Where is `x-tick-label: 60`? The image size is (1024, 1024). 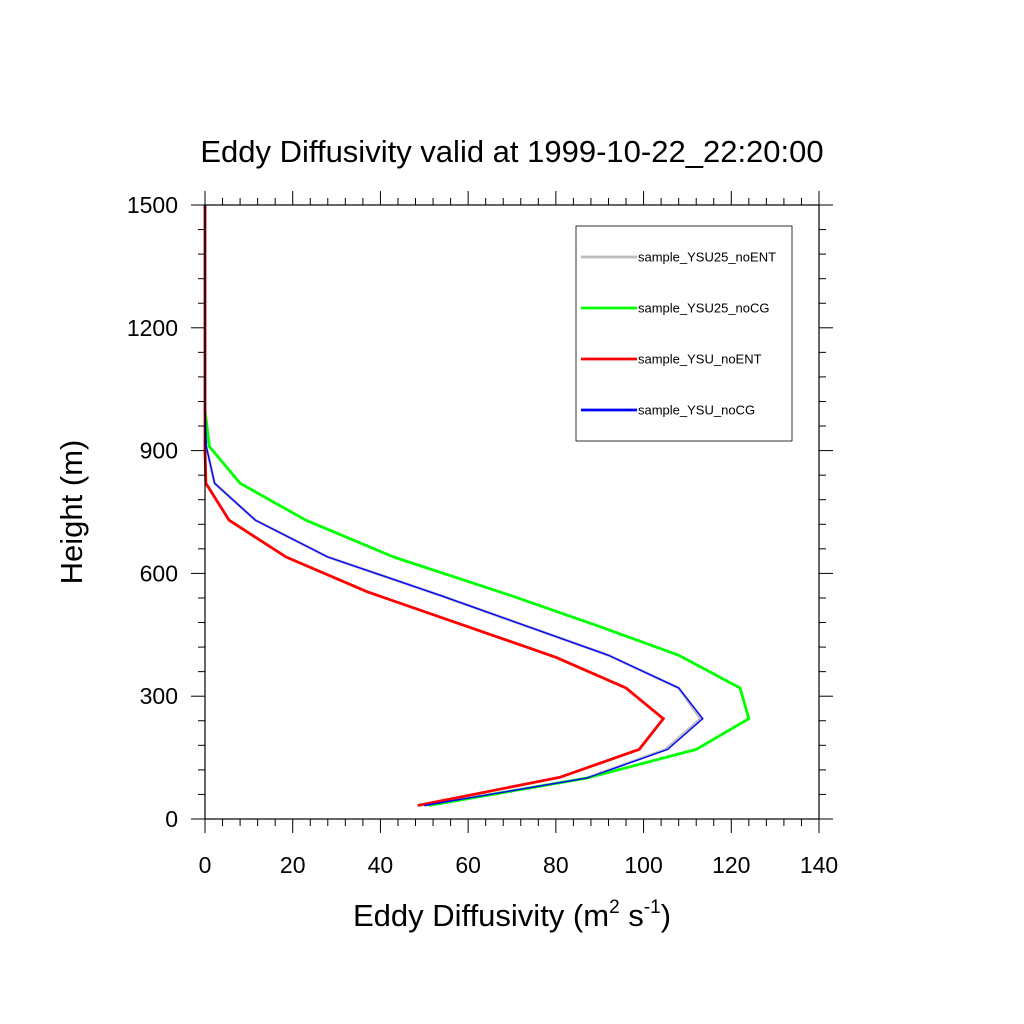 x-tick-label: 60 is located at coordinates (468, 865).